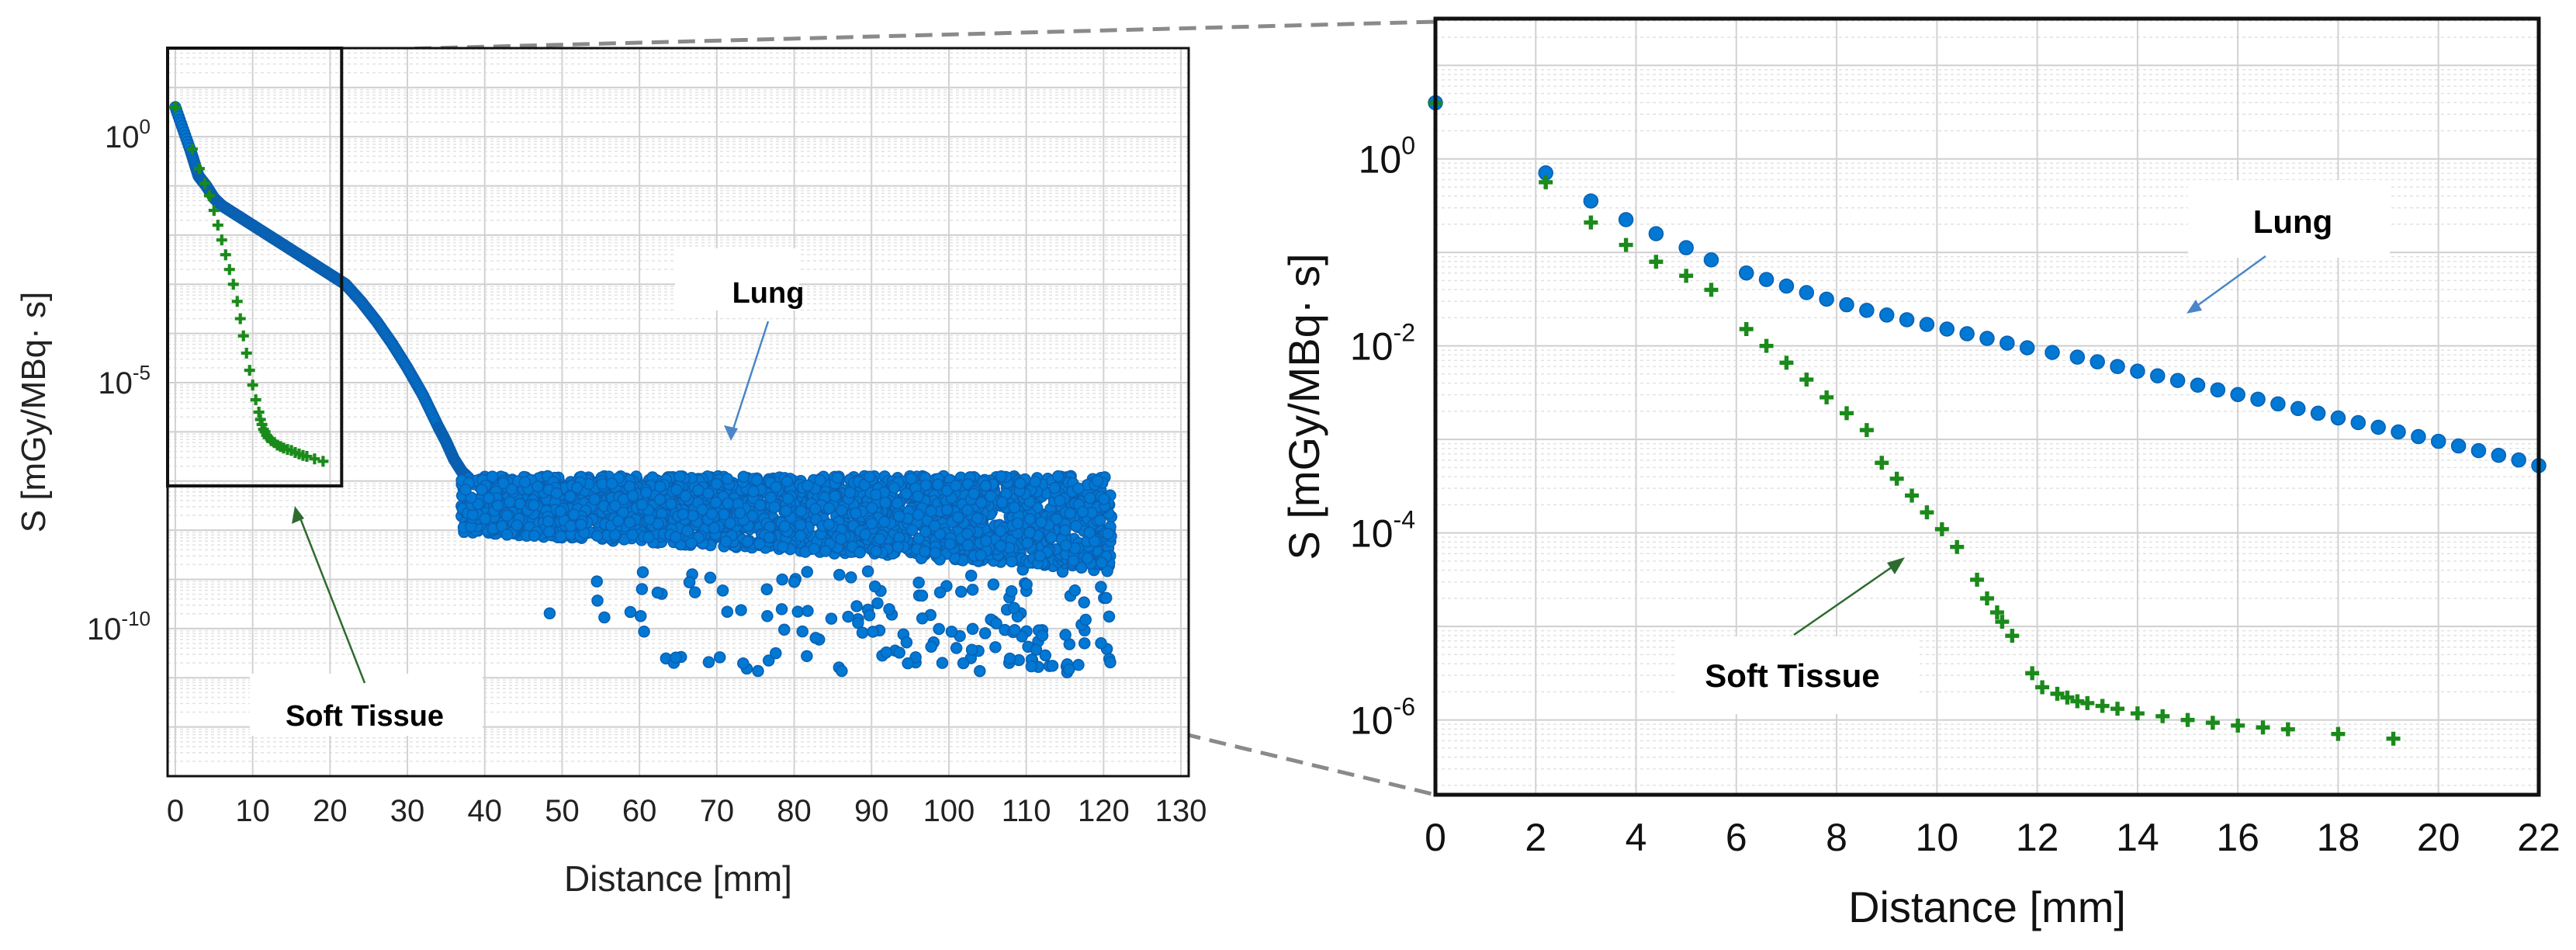 The height and width of the screenshot is (950, 2576). Describe the element at coordinates (1736, 837) in the screenshot. I see `x-tick-label: 6` at that location.